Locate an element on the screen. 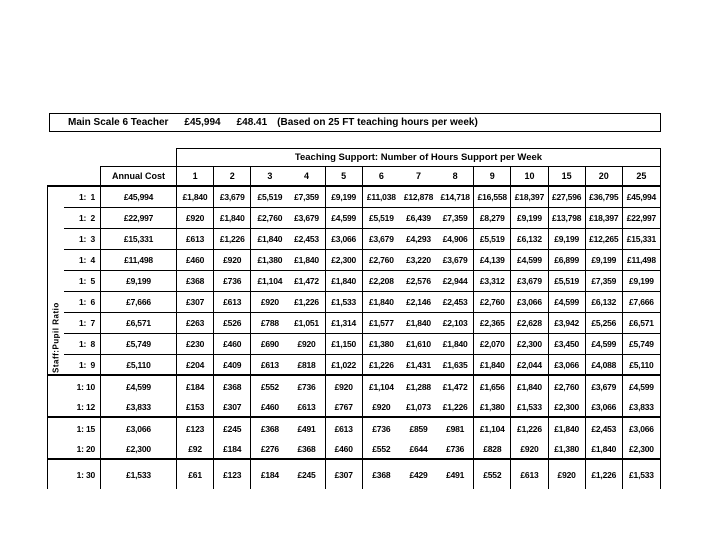  cost-cell: £690 is located at coordinates (270, 344).